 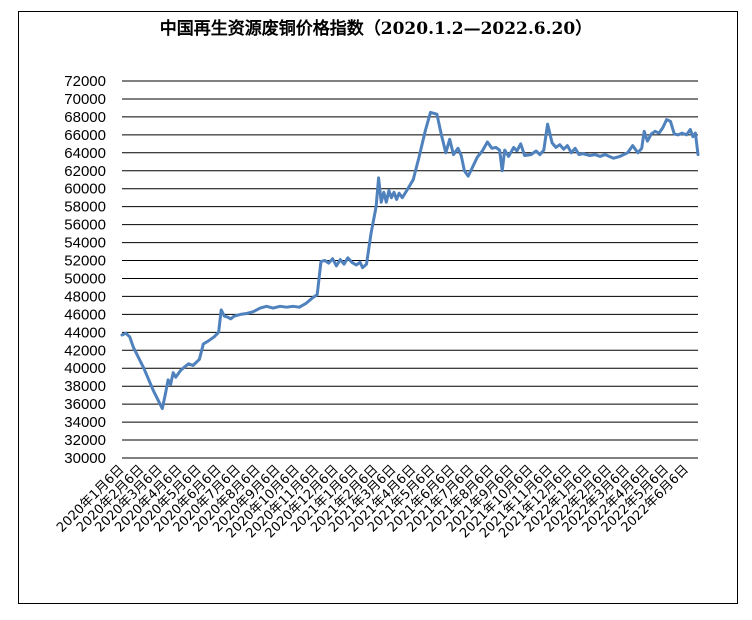 What do you see at coordinates (85, 225) in the screenshot?
I see `y-tick-label: 56000` at bounding box center [85, 225].